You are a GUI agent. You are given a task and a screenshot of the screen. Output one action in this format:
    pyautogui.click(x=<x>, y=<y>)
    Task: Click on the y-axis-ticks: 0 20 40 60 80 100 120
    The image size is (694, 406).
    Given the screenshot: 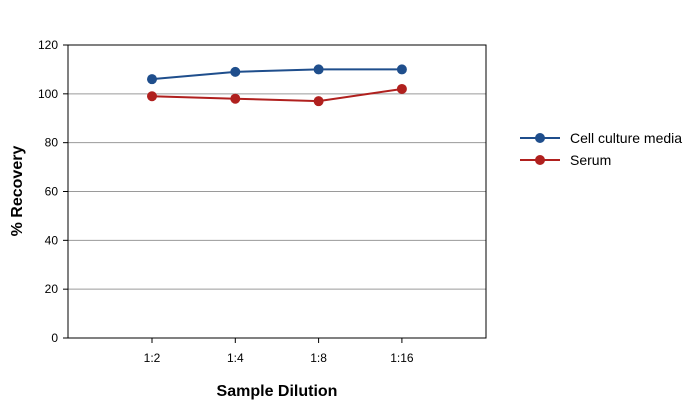 What is the action you would take?
    pyautogui.click(x=53, y=191)
    